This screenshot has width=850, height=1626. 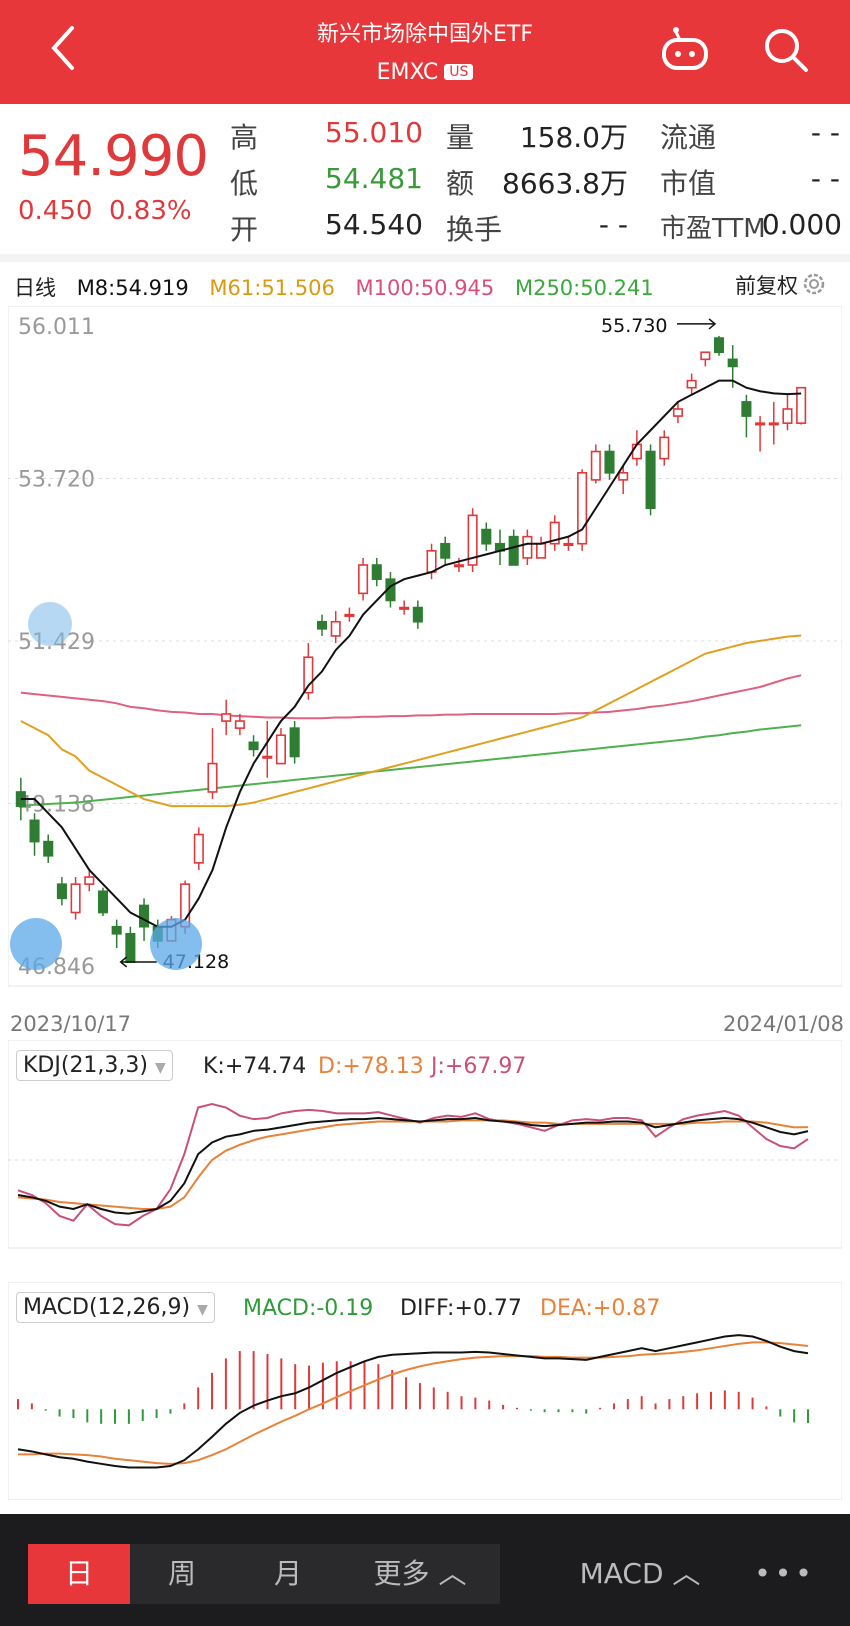 I want to click on pe-value: 0.000, so click(x=801, y=224).